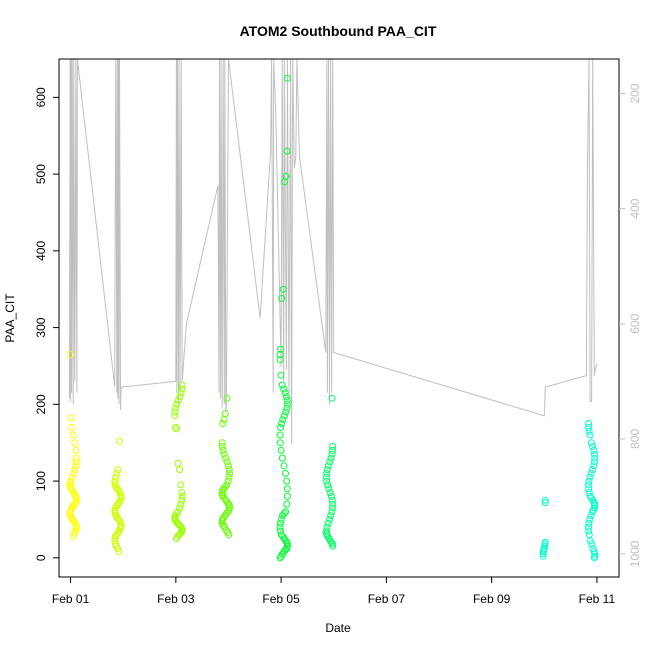  What do you see at coordinates (338, 628) in the screenshot?
I see `x-axis-label: Date` at bounding box center [338, 628].